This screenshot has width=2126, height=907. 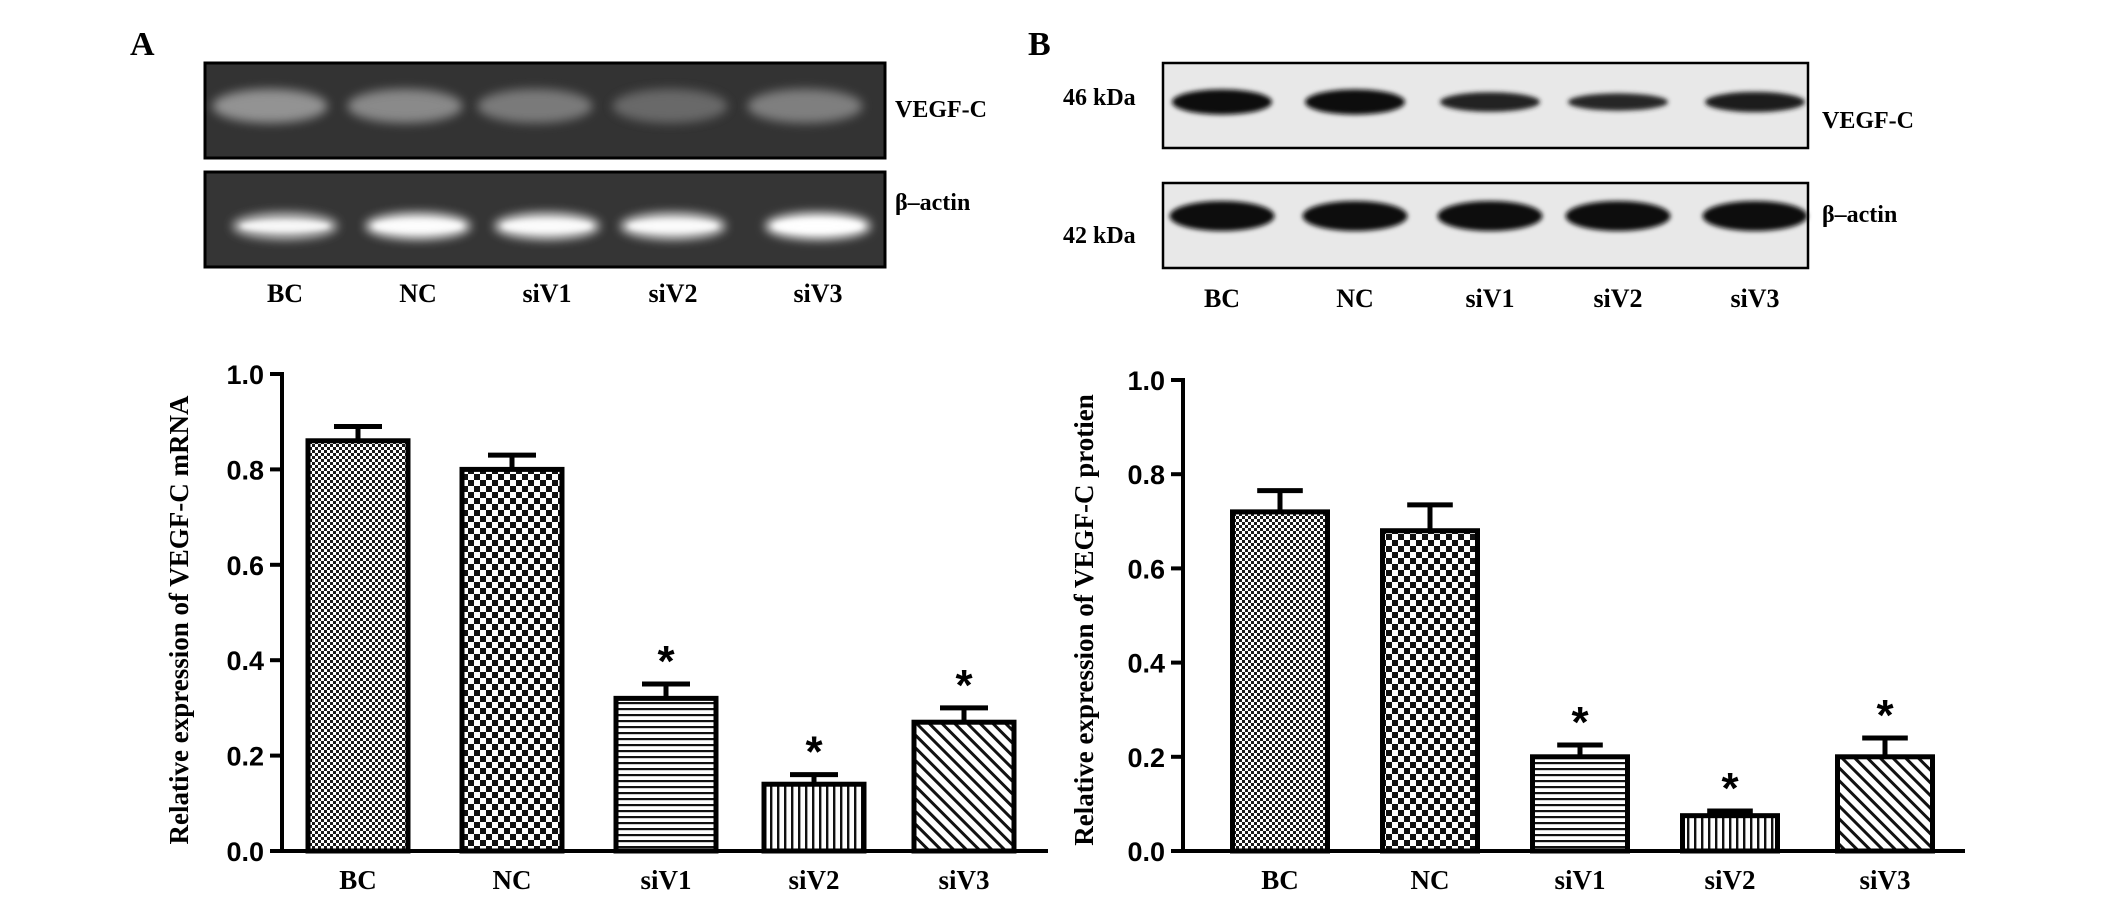 I want to click on panel-a-strip-1-label: VEGF-C, so click(x=941, y=110).